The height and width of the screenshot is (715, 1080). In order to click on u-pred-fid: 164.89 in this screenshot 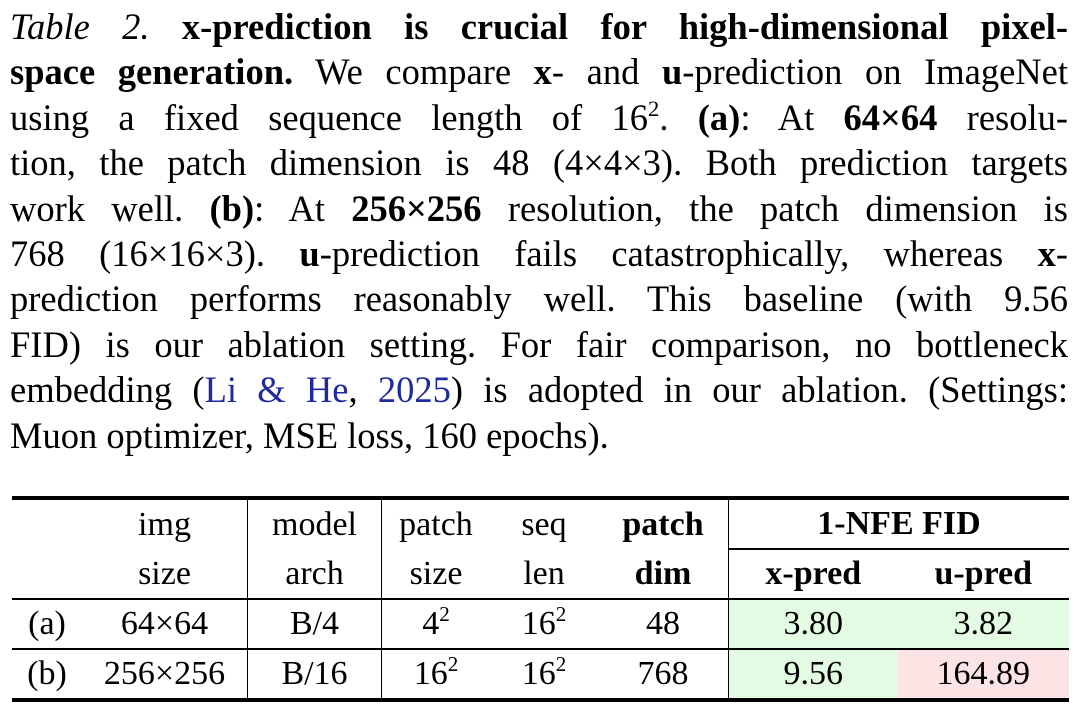, I will do `click(983, 675)`.